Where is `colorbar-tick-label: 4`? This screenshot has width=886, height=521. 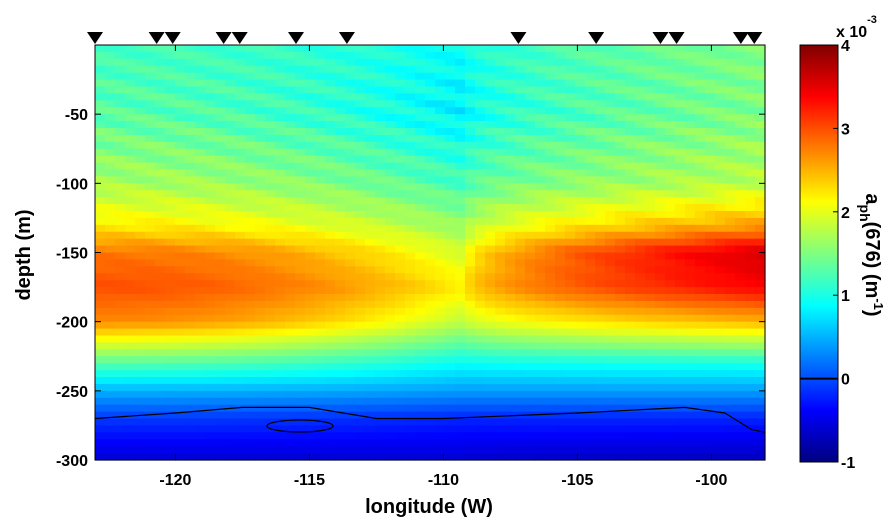 colorbar-tick-label: 4 is located at coordinates (845, 46).